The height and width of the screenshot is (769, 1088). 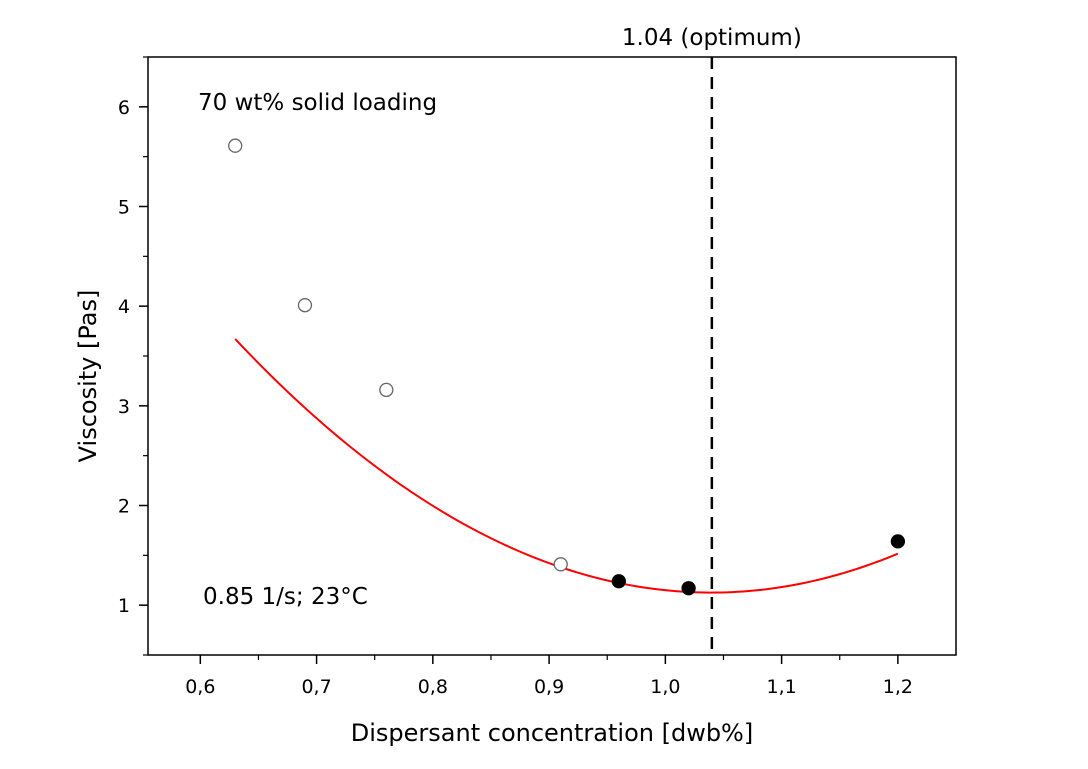 I want to click on y-tick-label: 5, so click(x=124, y=208).